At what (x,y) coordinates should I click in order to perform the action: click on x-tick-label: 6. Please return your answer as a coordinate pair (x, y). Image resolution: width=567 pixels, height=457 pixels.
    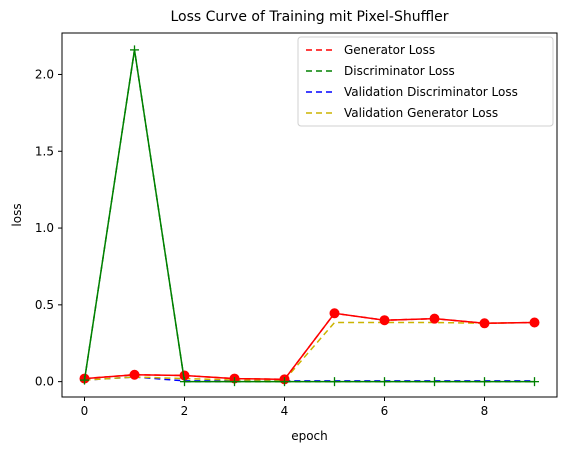
    Looking at the image, I should click on (385, 411).